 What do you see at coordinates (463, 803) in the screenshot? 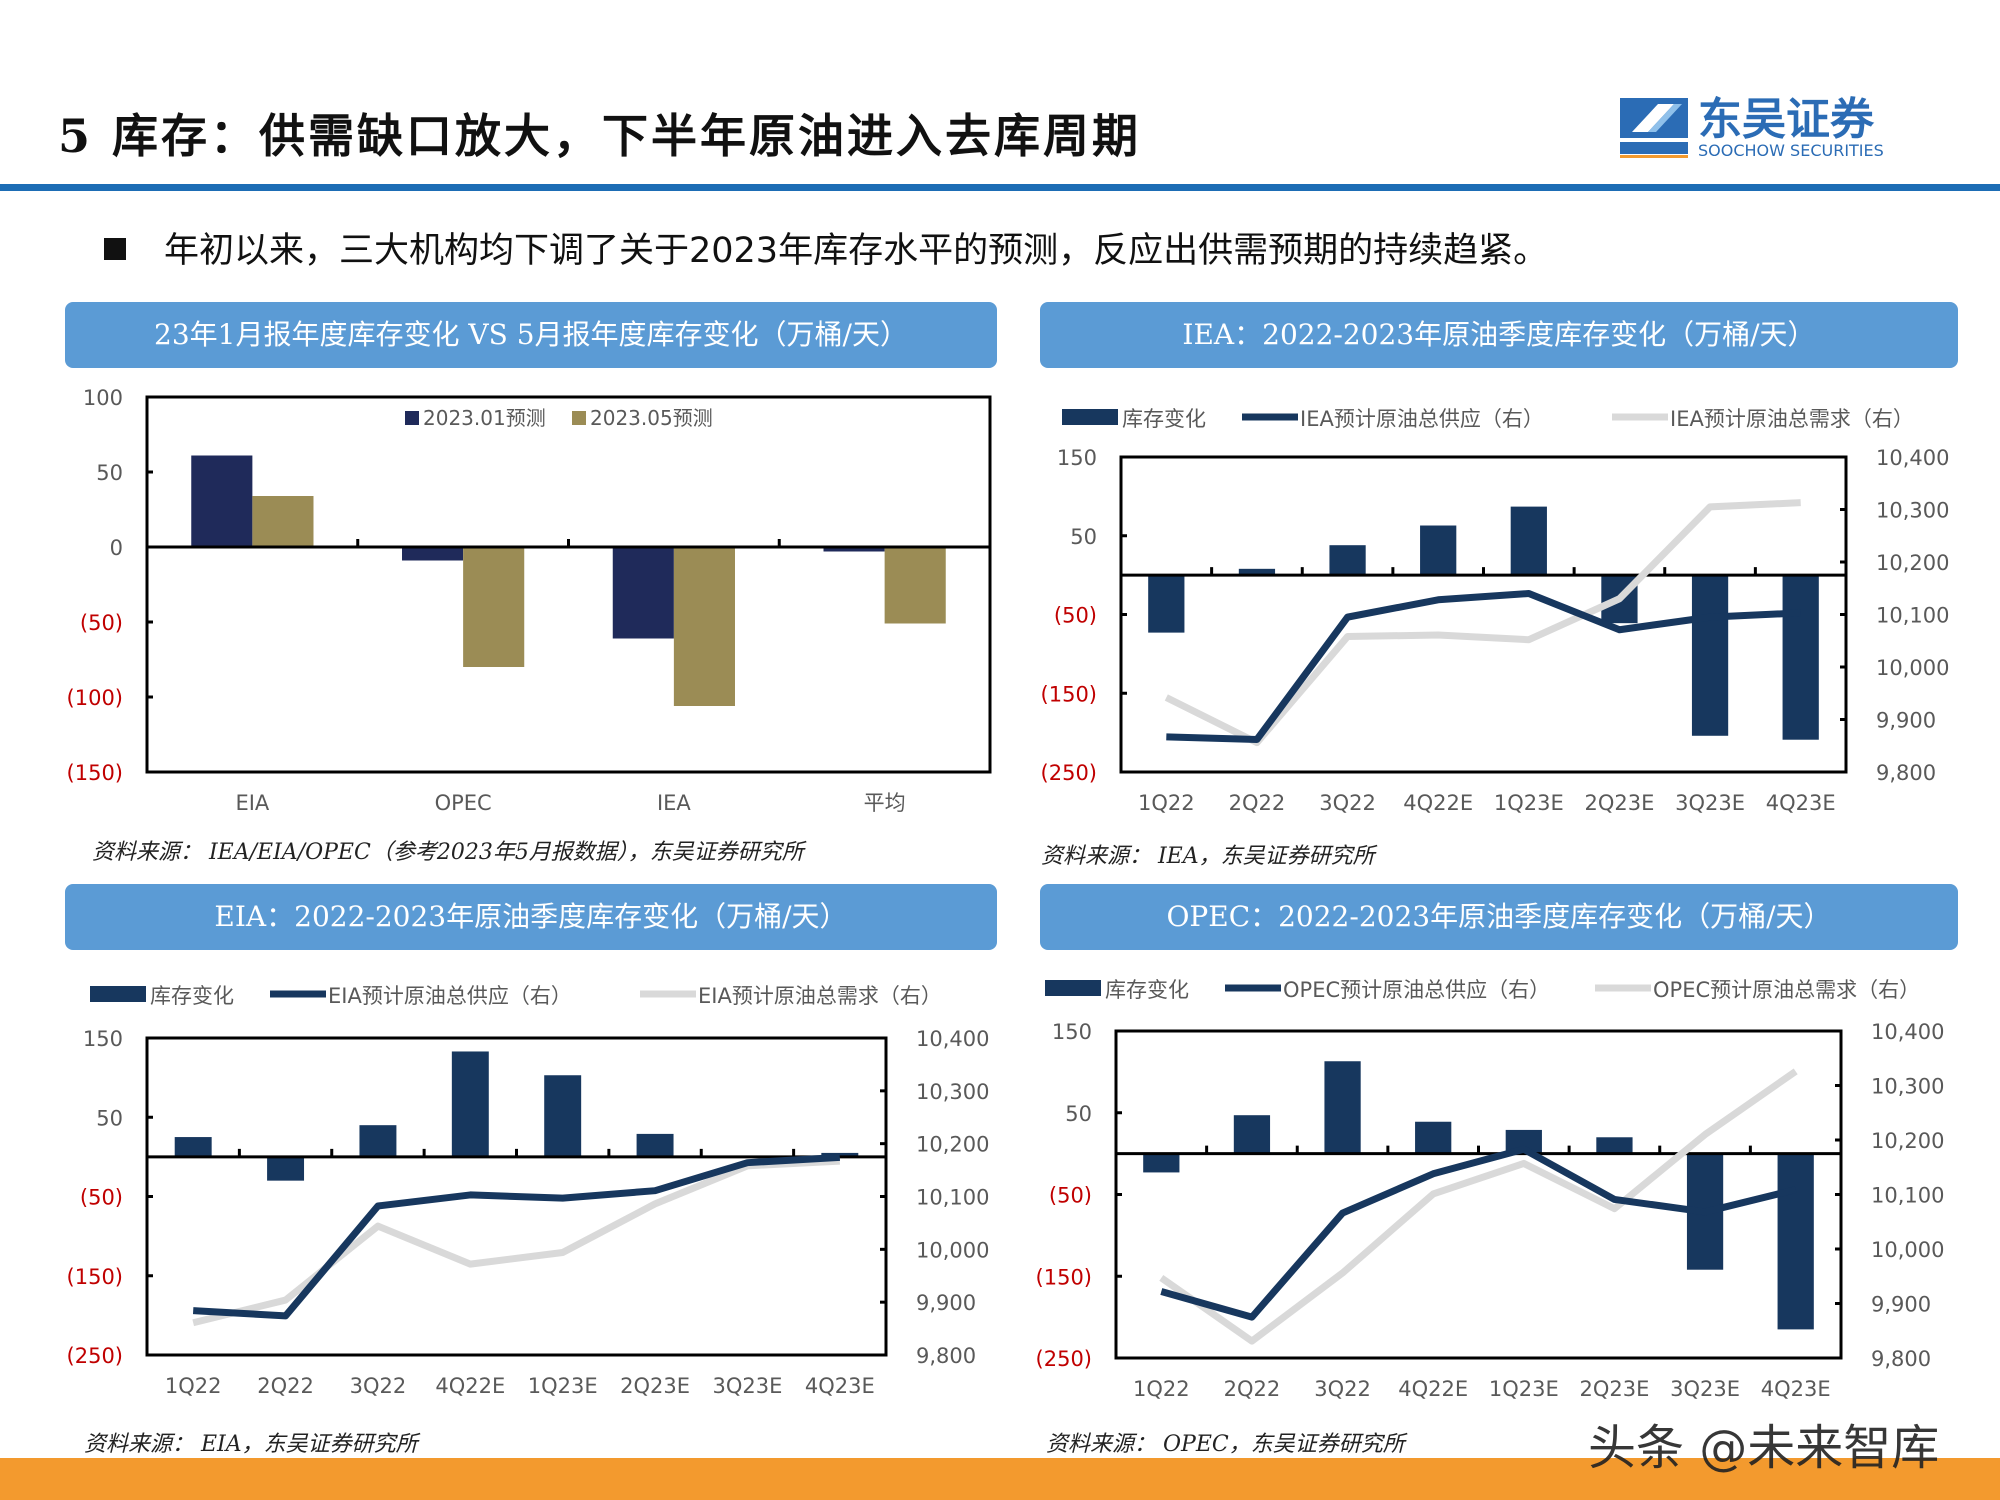
I see `x-tick-label: OPEC` at bounding box center [463, 803].